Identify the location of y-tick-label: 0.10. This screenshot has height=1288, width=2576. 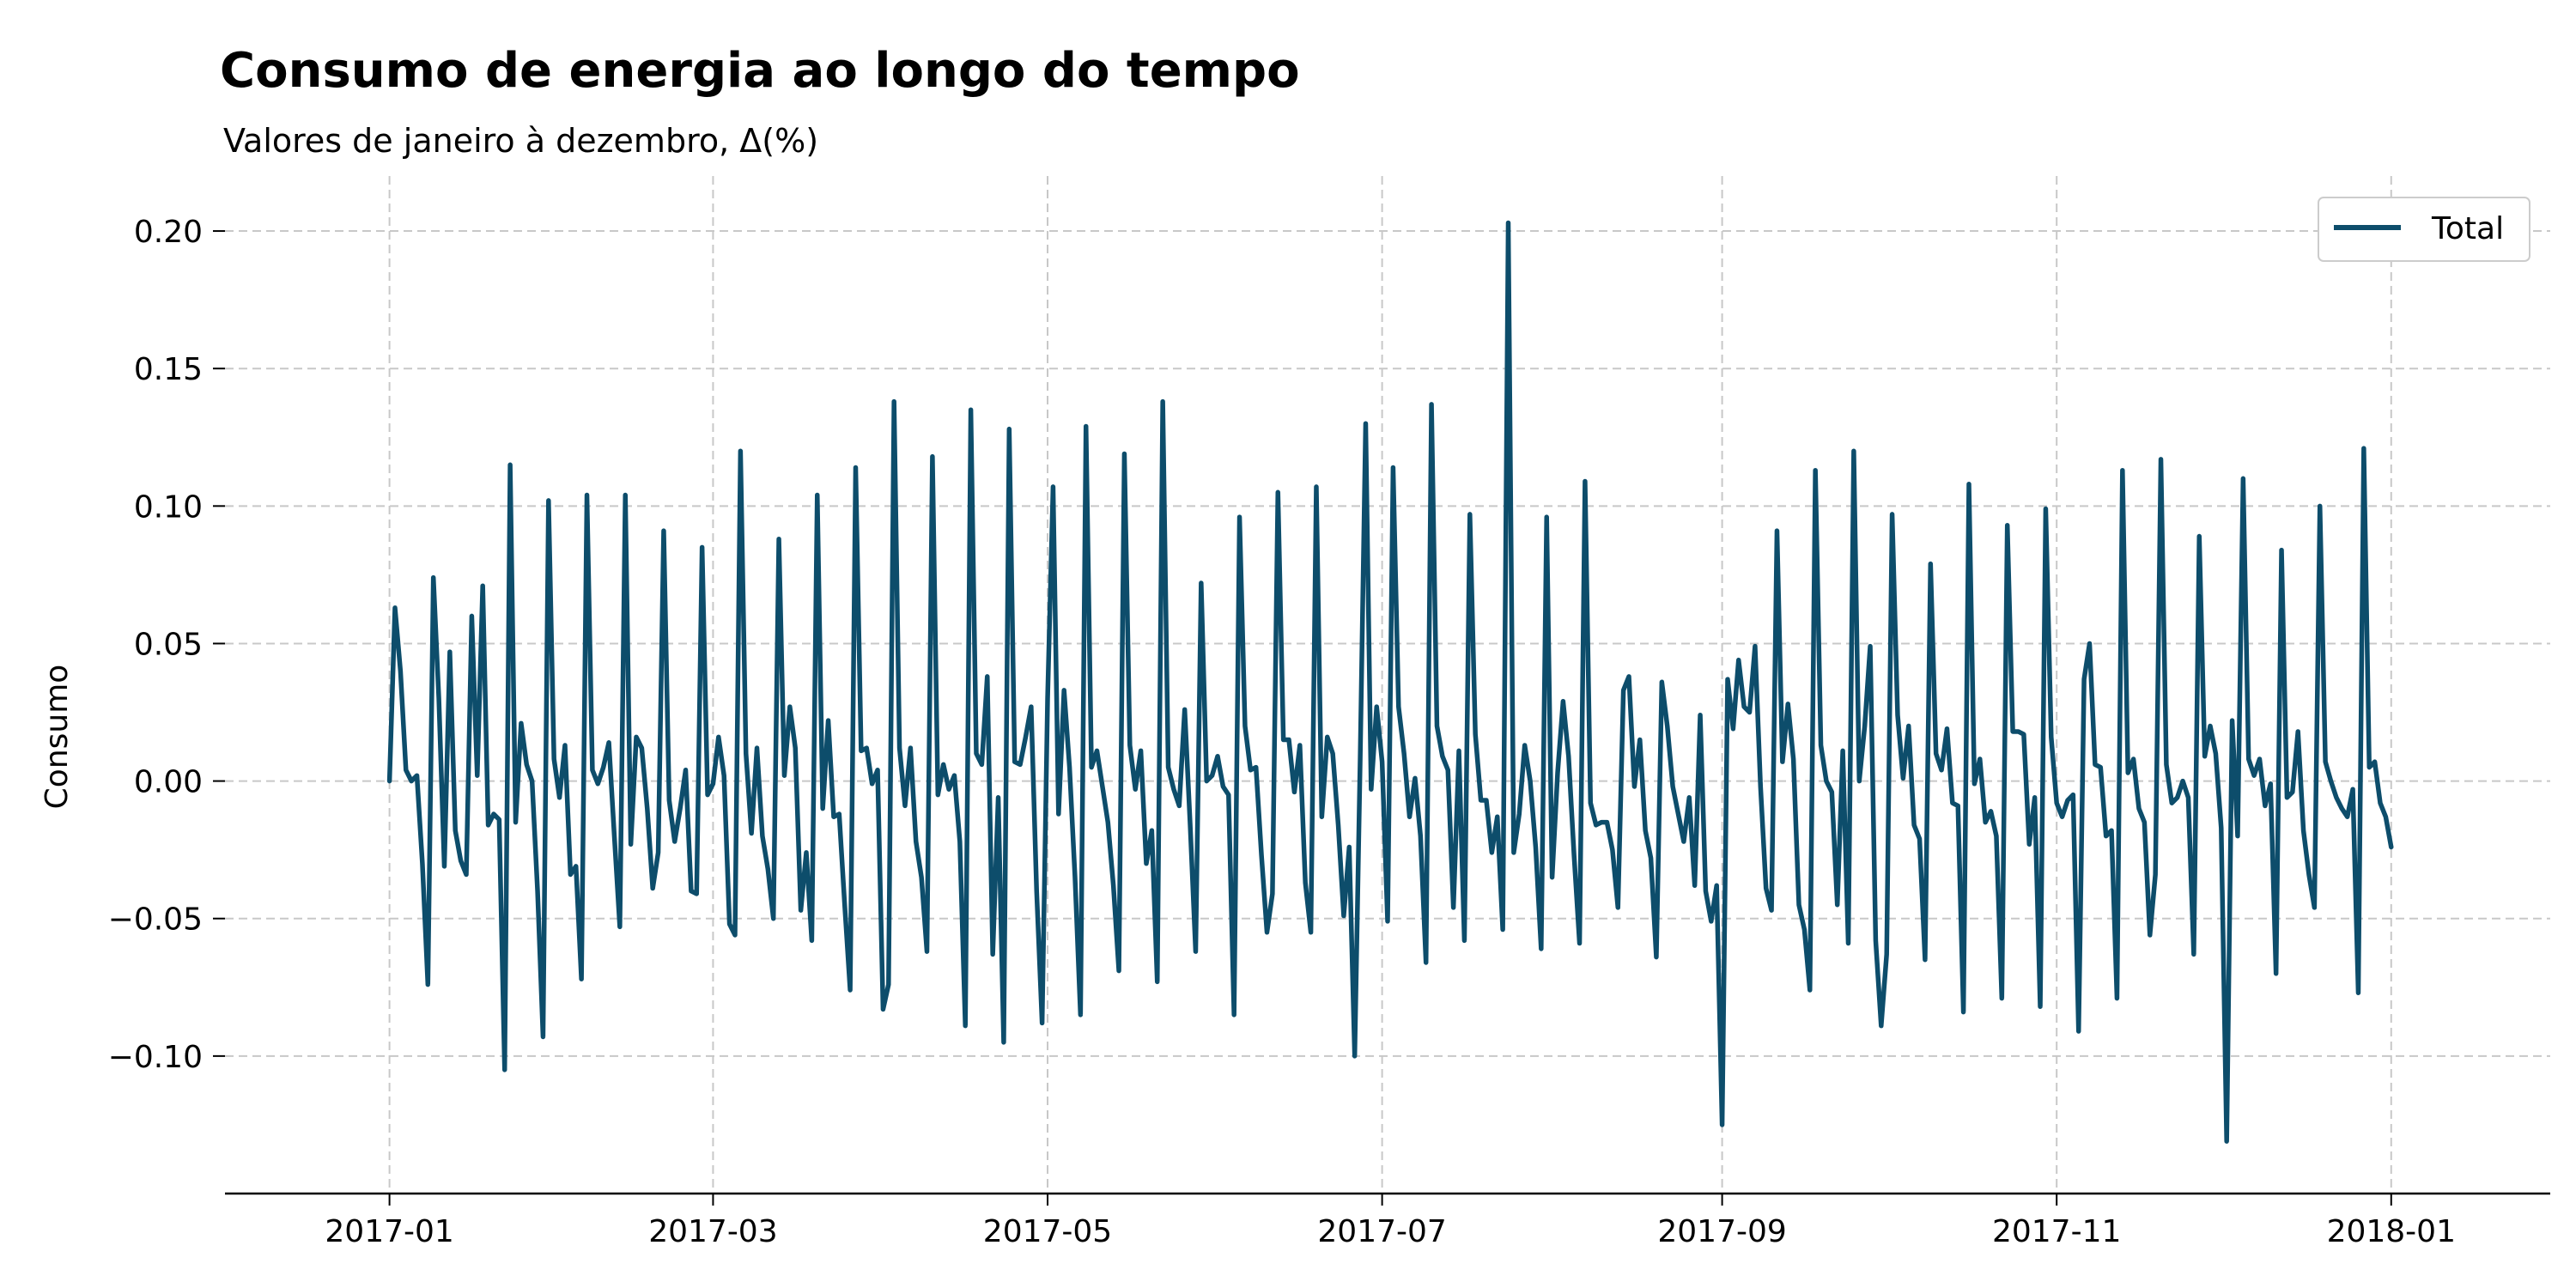
(169, 507).